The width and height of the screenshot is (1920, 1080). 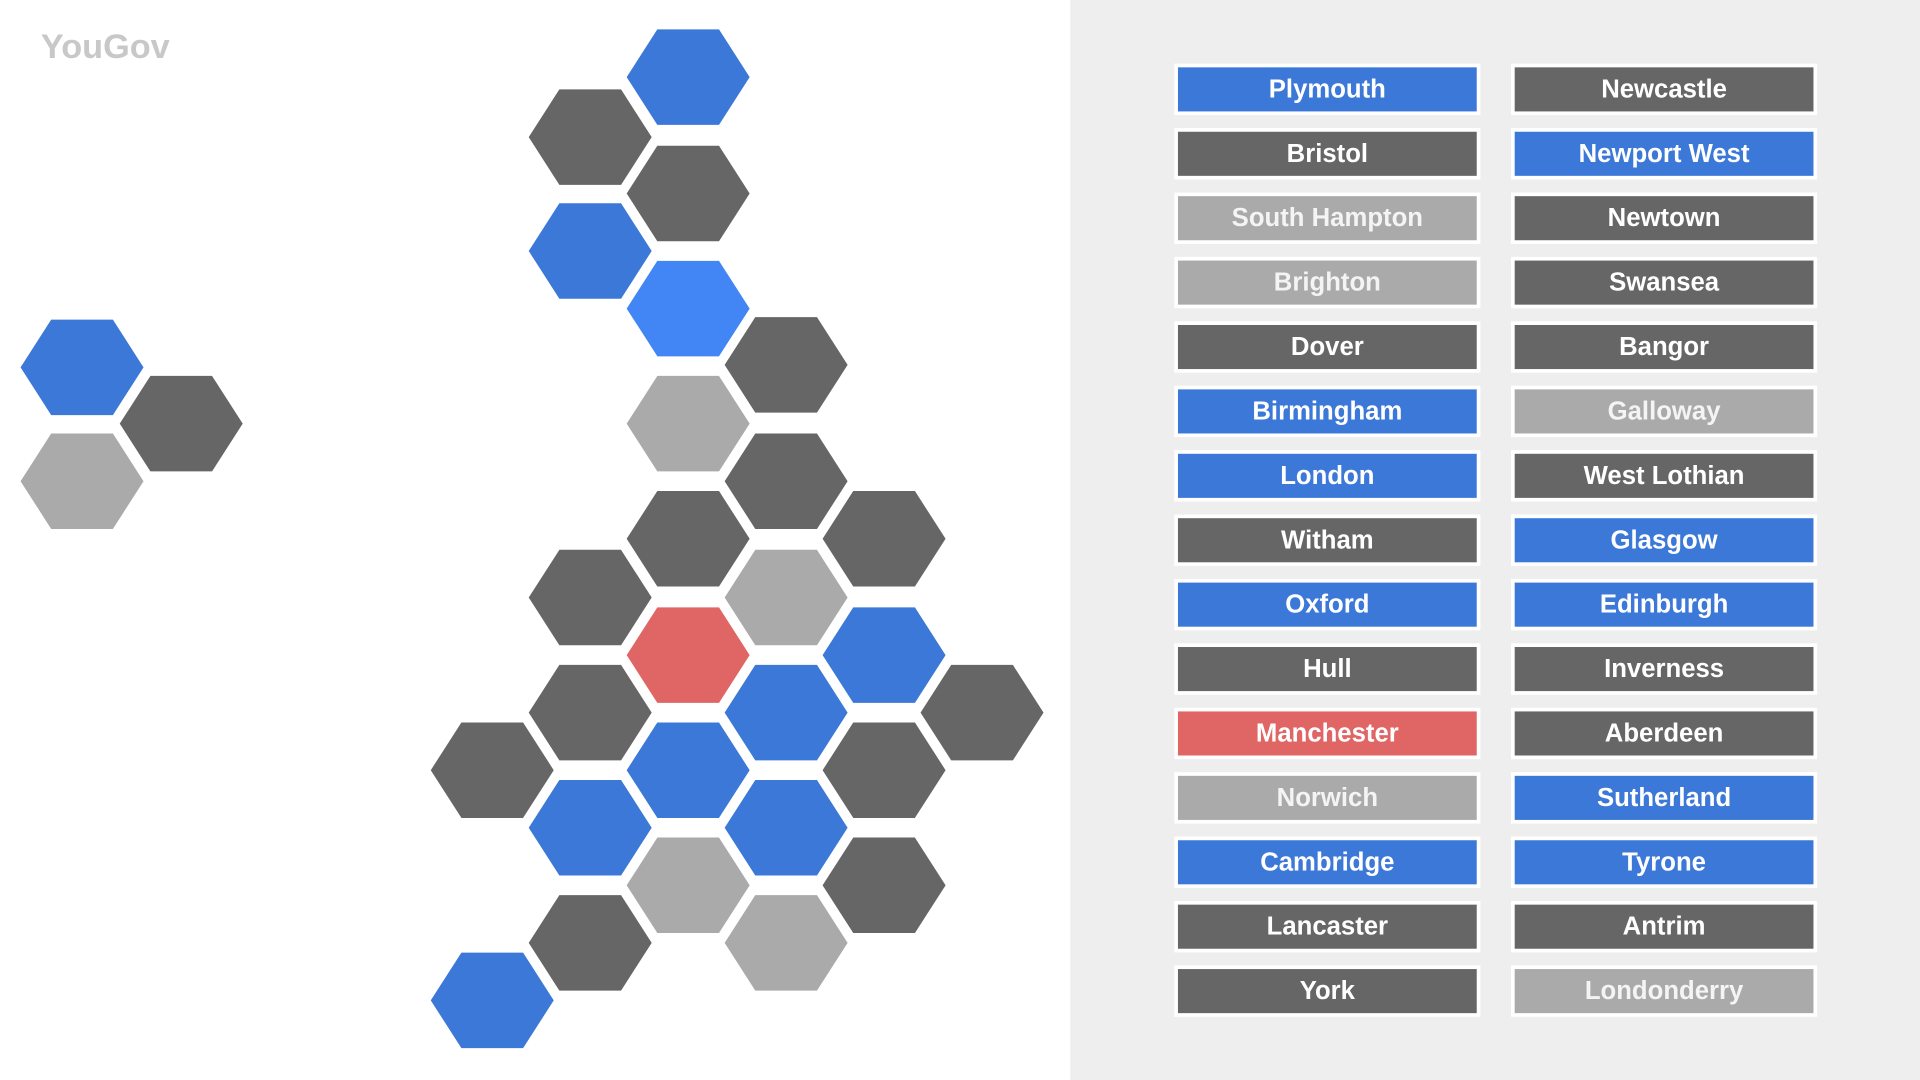 I want to click on place-label: Manchester, so click(x=1327, y=733).